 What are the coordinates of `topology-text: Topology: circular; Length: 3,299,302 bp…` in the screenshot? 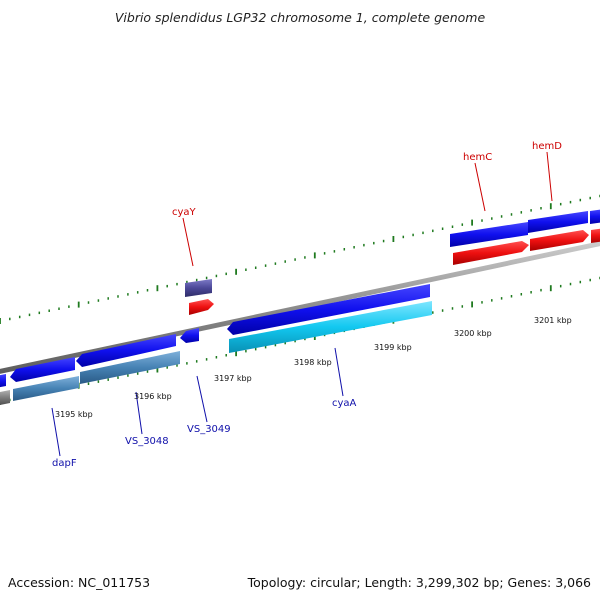 It's located at (419, 582).